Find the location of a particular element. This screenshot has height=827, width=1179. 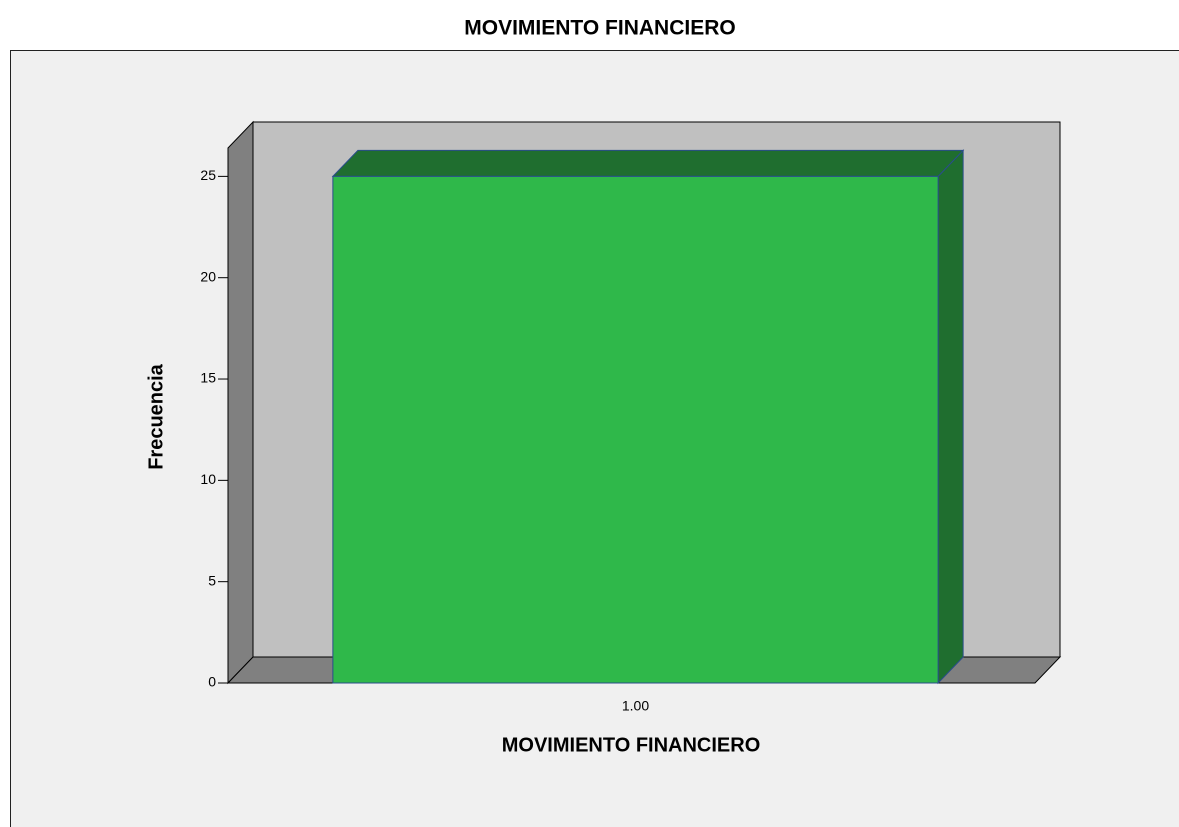

y-tick-label: 10 is located at coordinates (208, 479).